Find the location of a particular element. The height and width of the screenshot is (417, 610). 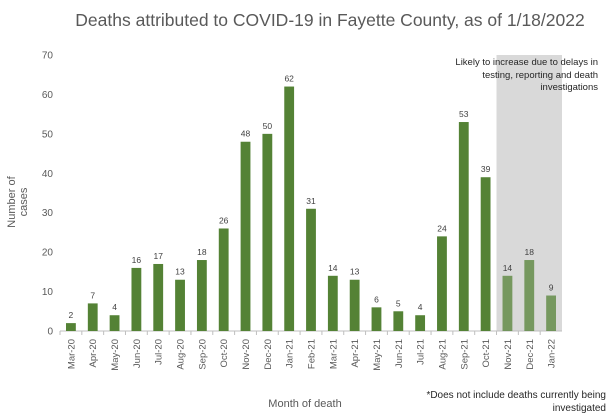

data-label: 26 is located at coordinates (224, 220).